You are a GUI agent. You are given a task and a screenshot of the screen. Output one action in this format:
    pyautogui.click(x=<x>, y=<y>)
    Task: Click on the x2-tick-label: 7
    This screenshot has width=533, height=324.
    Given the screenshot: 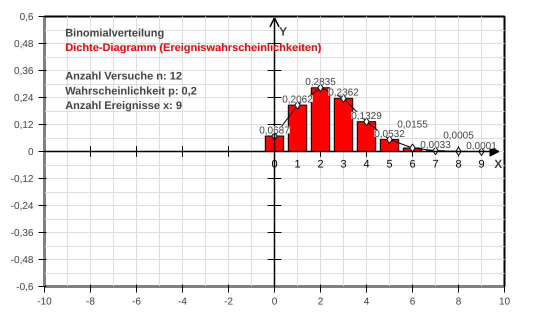 What is the action you would take?
    pyautogui.click(x=435, y=164)
    